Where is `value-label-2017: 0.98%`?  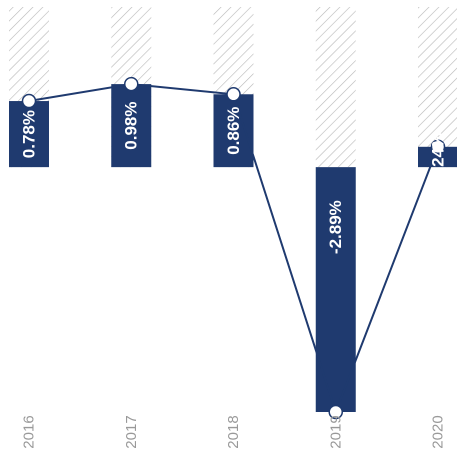 value-label-2017: 0.98% is located at coordinates (131, 126).